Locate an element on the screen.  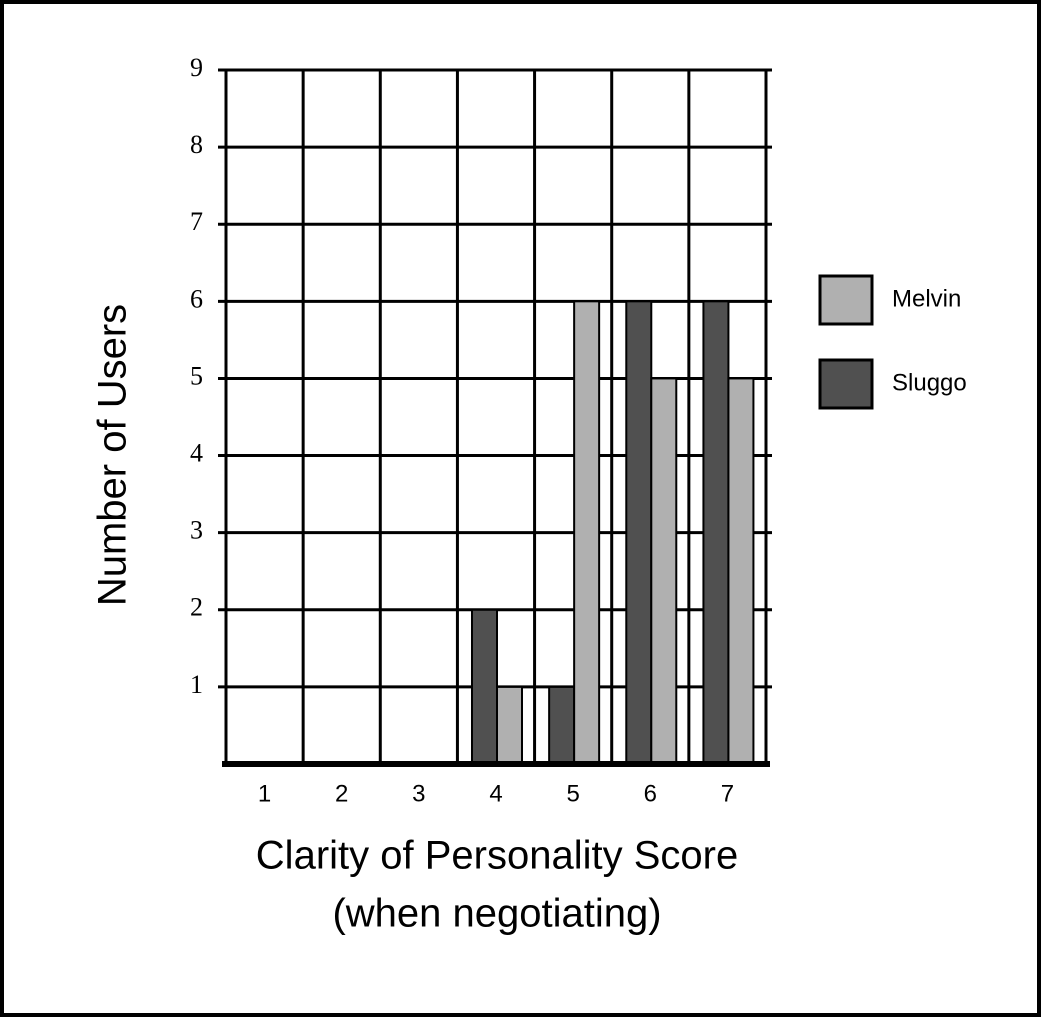
y-tick-label: 2 is located at coordinates (196, 607).